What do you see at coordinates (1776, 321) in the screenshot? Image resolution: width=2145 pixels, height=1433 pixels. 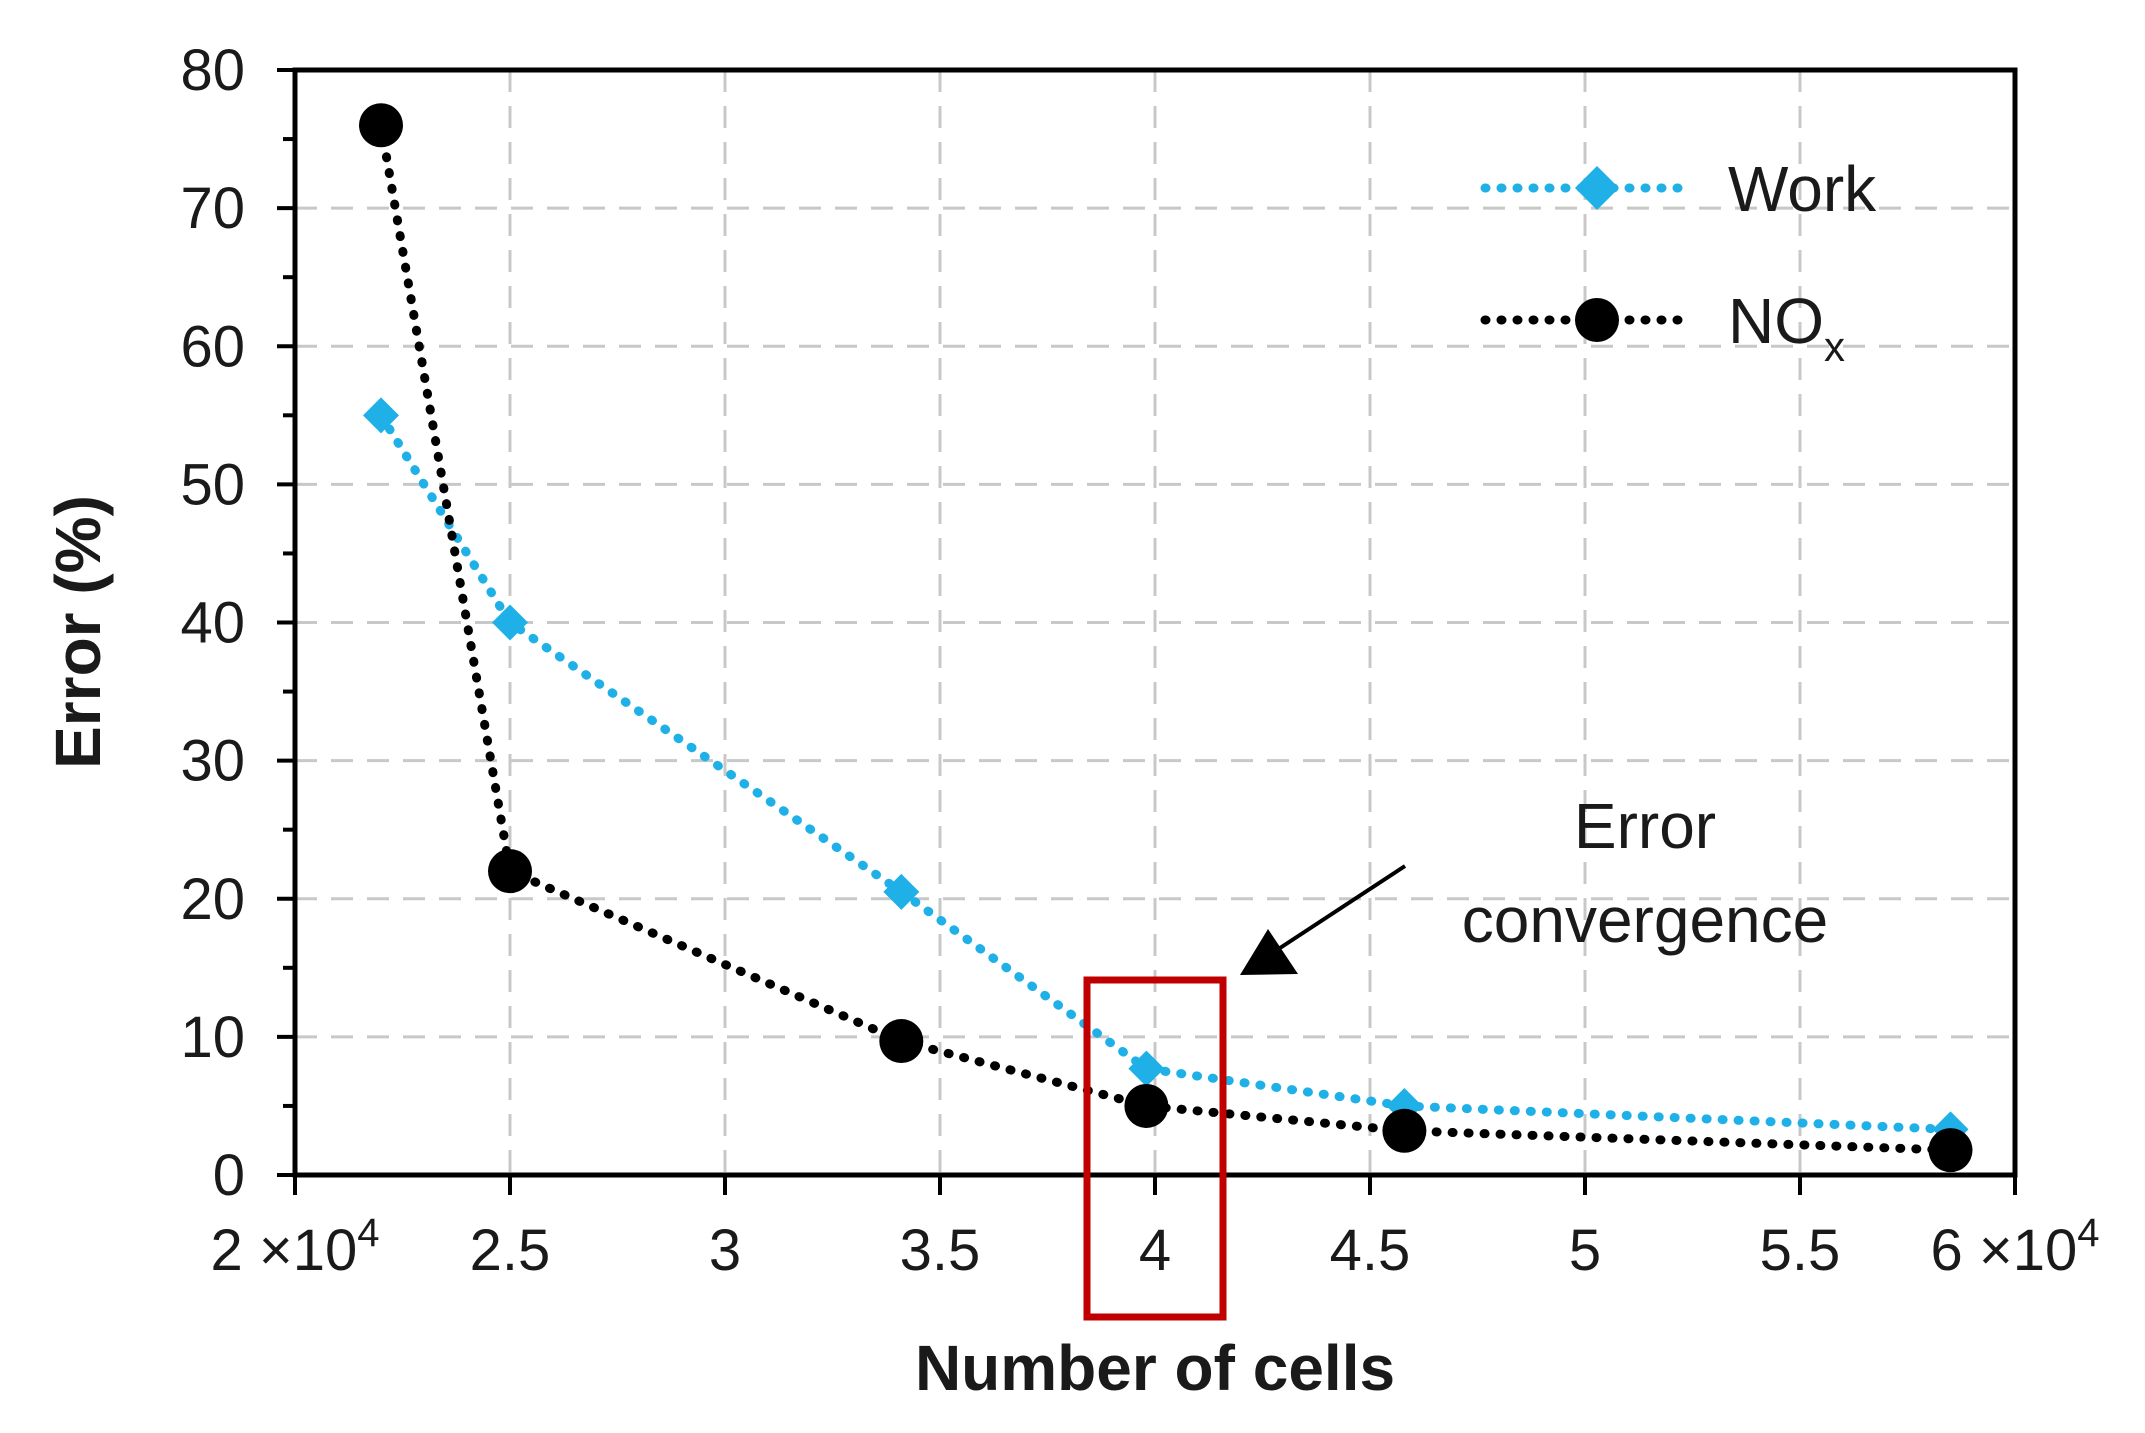 I see `legend-nox-label-main: NO` at bounding box center [1776, 321].